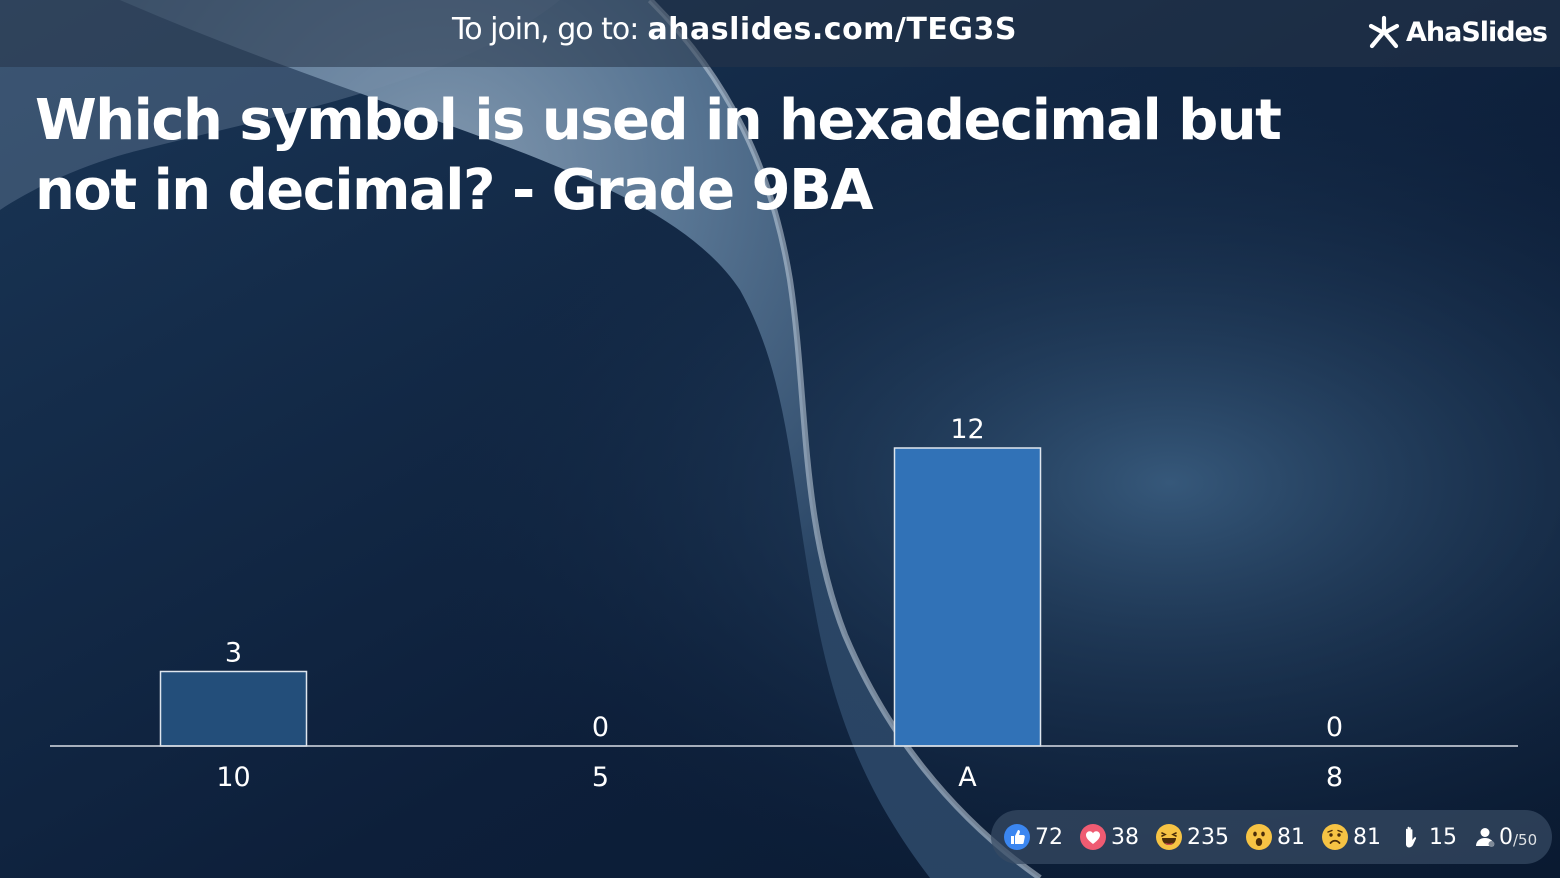 This screenshot has width=1560, height=878. What do you see at coordinates (1125, 837) in the screenshot?
I see `reaction-count: 38` at bounding box center [1125, 837].